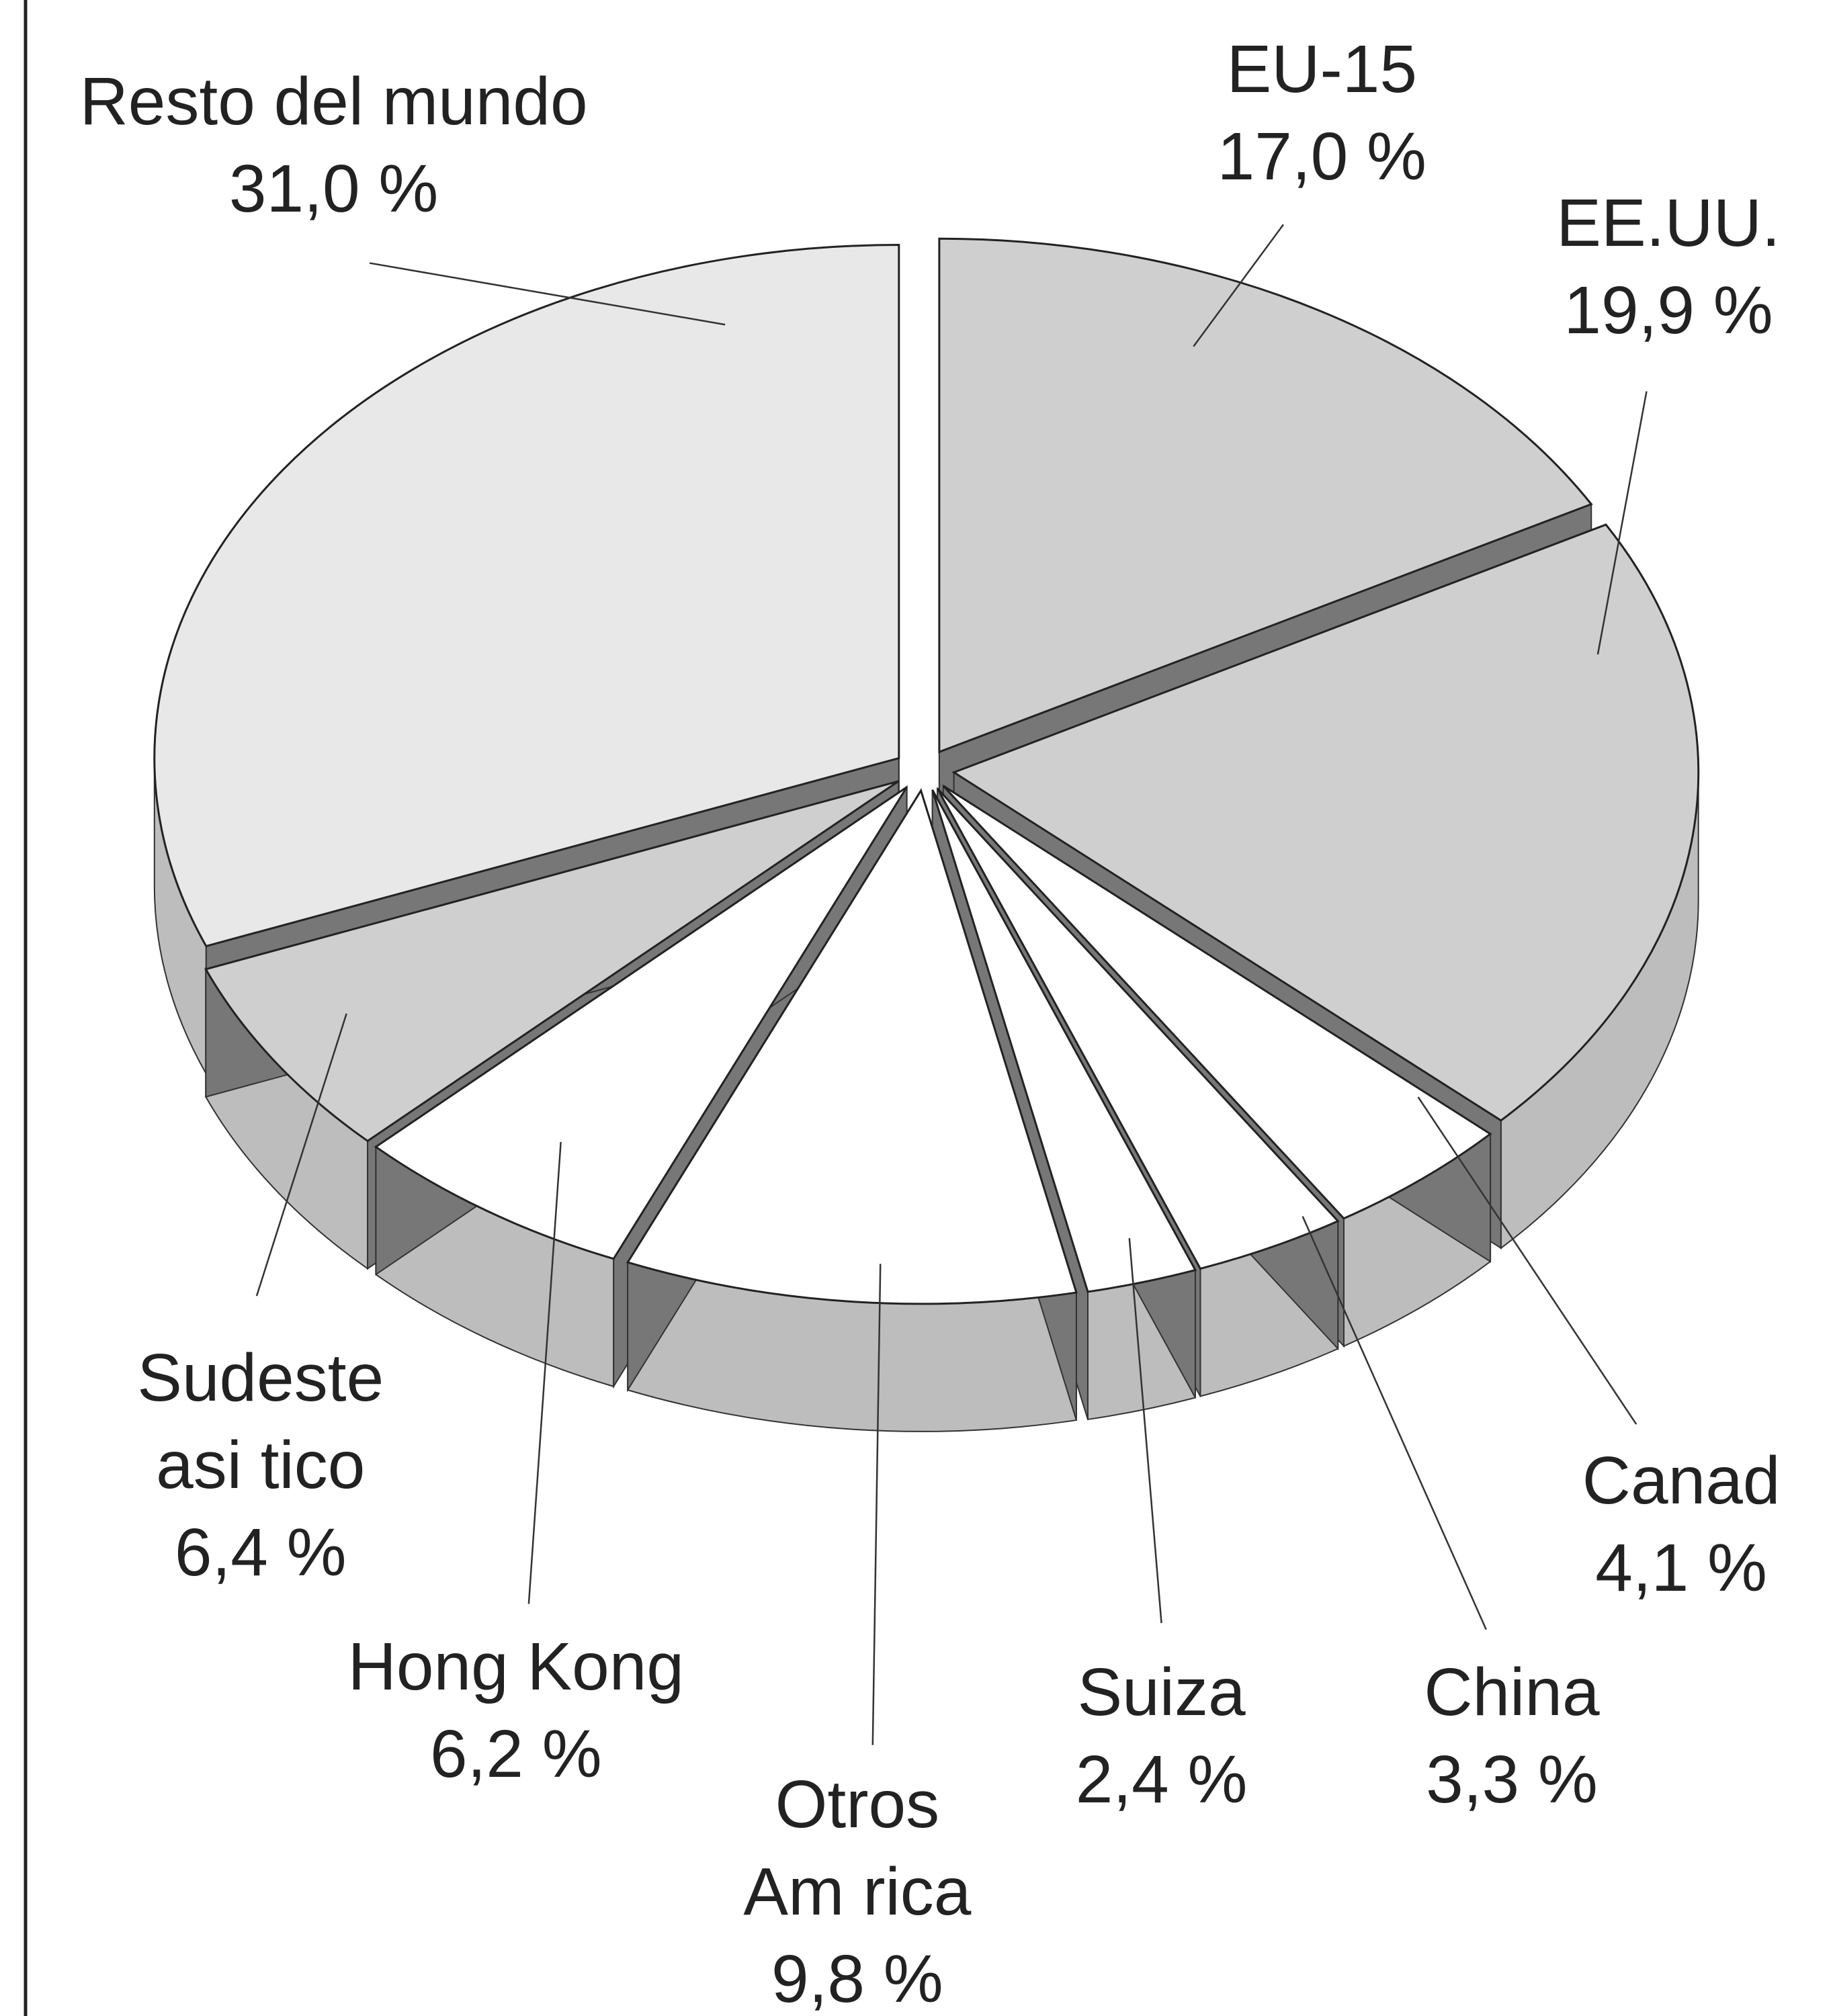  I want to click on slice-label: Hong Kong 6,2 %, so click(516, 1711).